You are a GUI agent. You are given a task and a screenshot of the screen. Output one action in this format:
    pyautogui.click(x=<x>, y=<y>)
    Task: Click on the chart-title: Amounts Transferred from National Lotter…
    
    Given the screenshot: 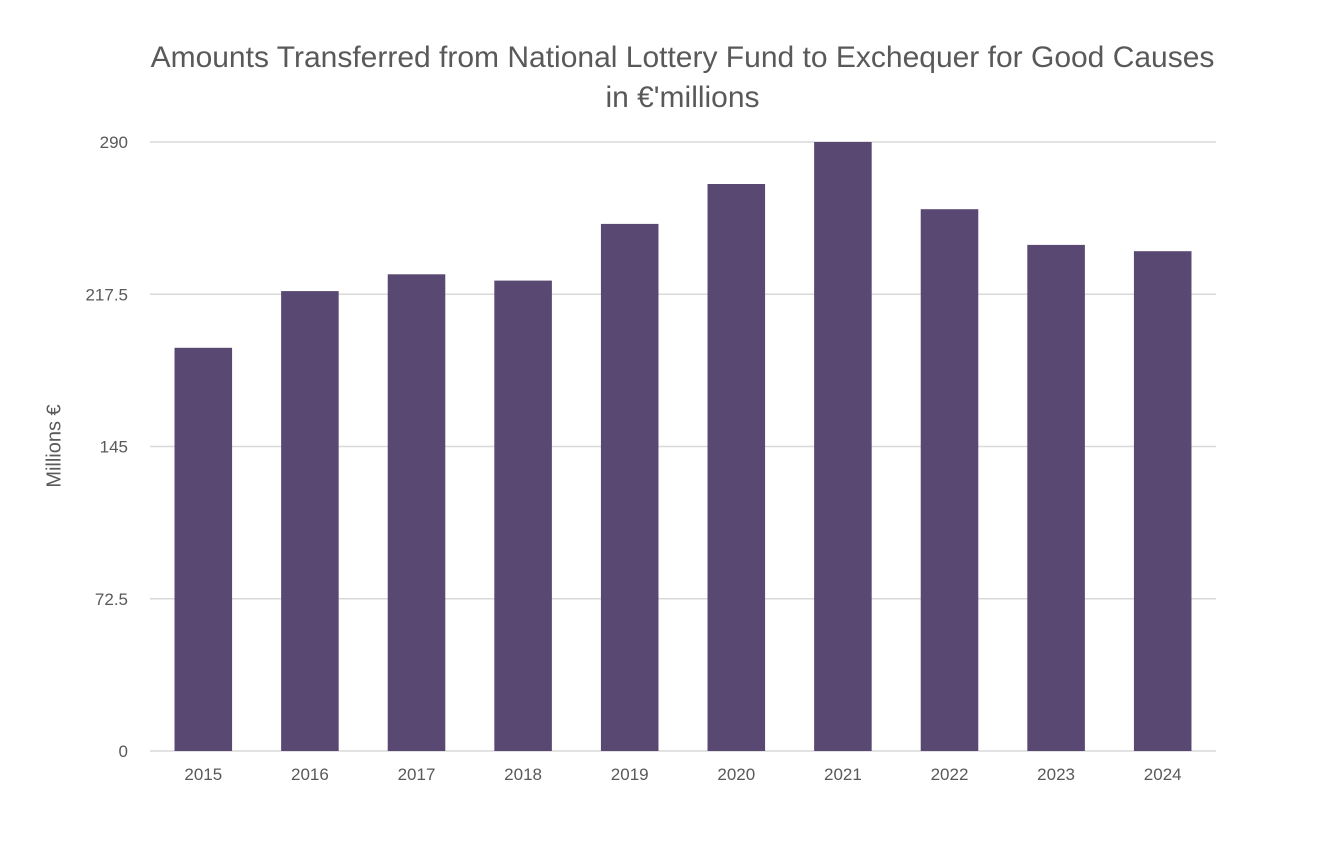 What is the action you would take?
    pyautogui.click(x=682, y=77)
    